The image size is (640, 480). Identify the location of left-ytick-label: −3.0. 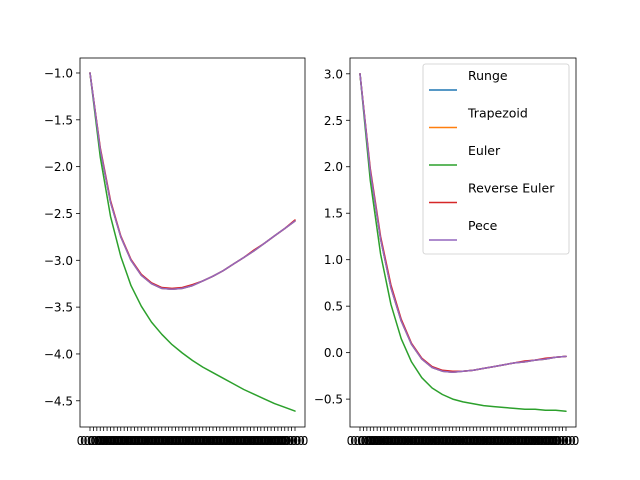
(58, 261).